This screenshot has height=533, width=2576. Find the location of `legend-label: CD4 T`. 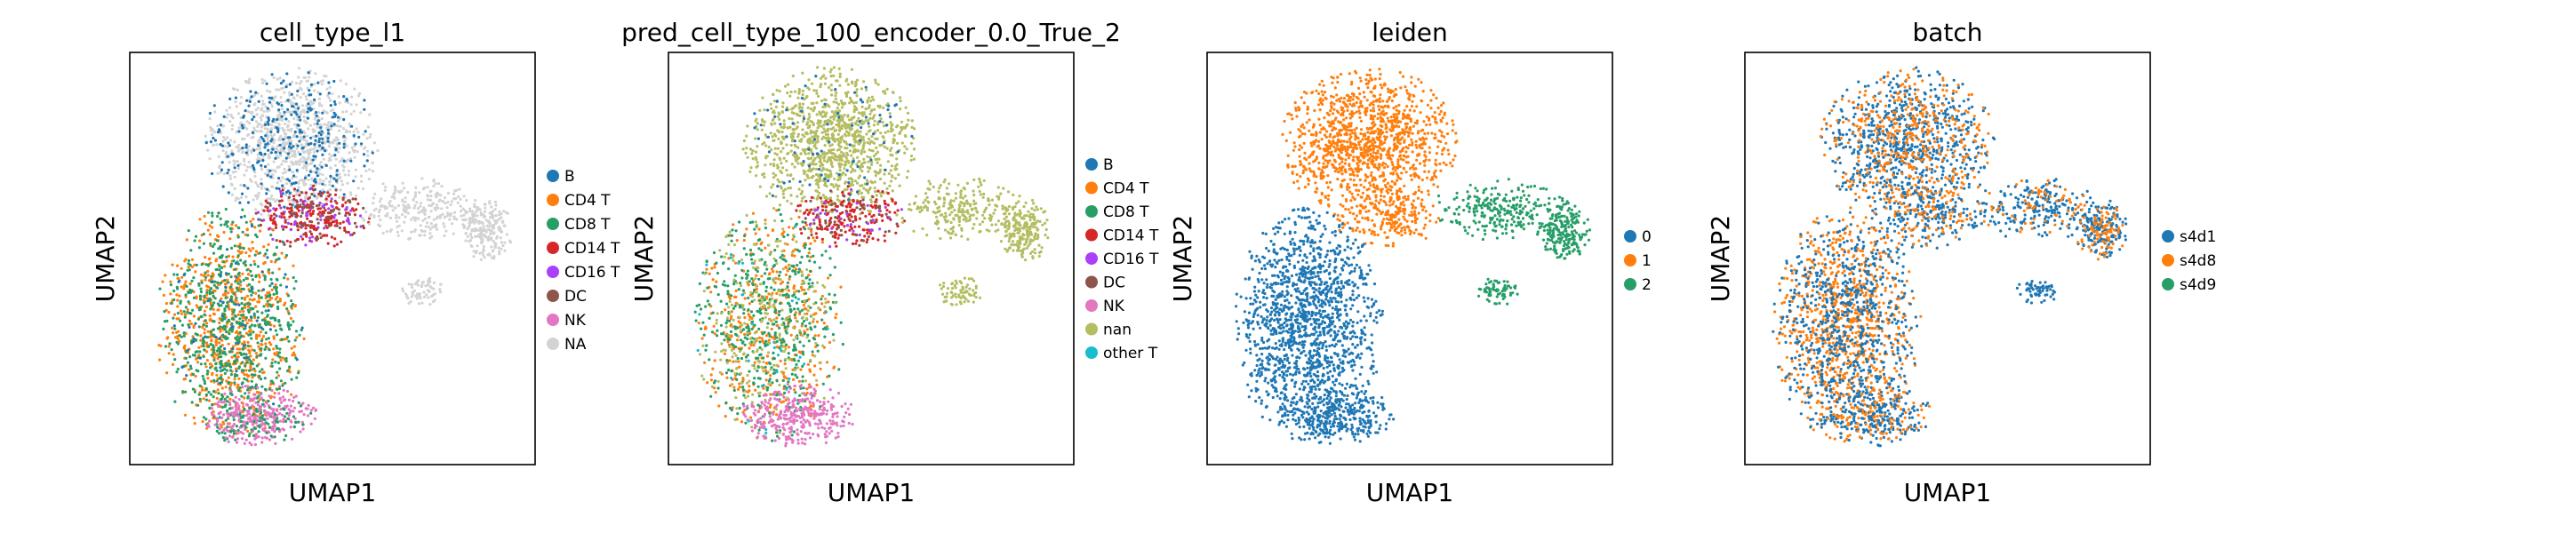

legend-label: CD4 T is located at coordinates (587, 201).